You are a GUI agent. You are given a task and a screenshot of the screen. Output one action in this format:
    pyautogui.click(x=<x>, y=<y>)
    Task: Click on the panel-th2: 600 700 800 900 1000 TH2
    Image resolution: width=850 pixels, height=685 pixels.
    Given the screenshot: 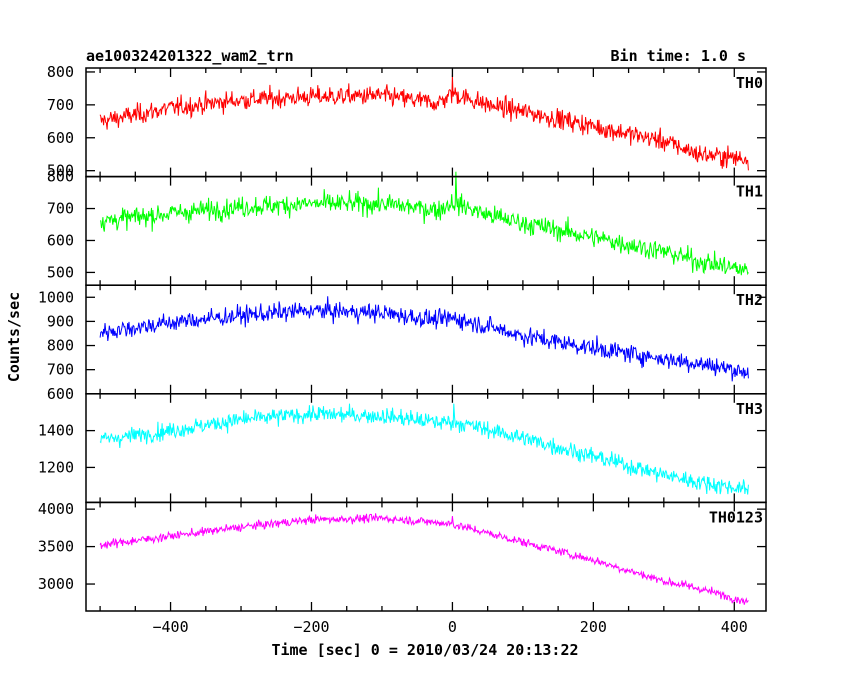 What is the action you would take?
    pyautogui.click(x=402, y=343)
    